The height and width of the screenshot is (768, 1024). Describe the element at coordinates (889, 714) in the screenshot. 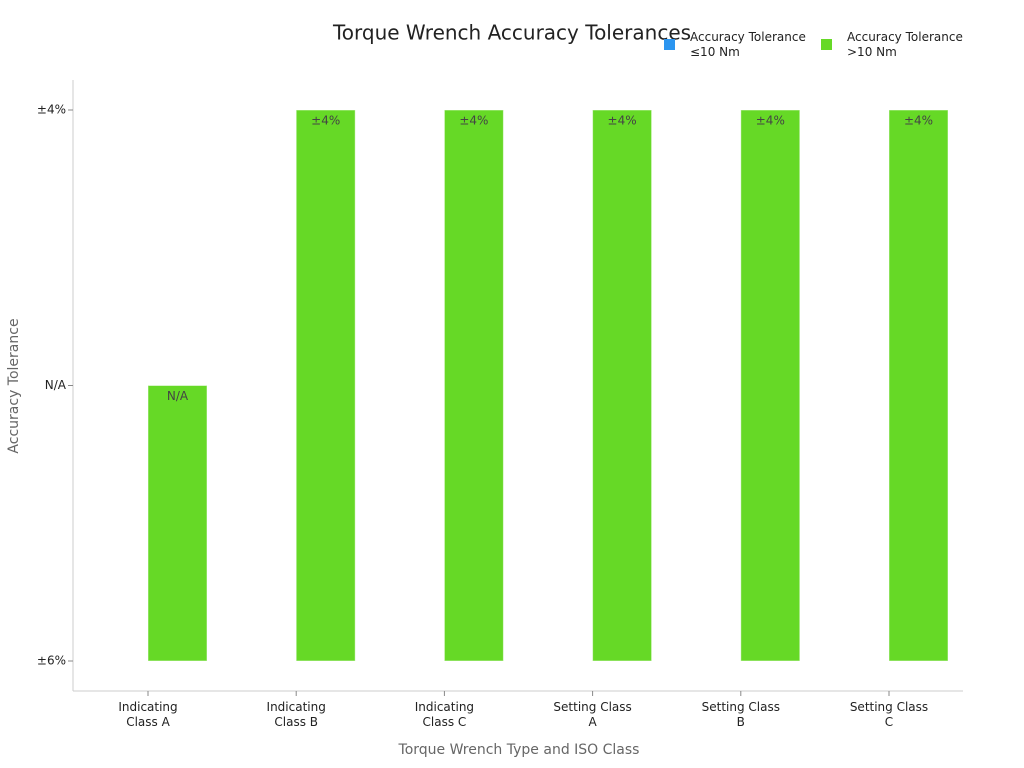

I see `x-tick-label: Setting Class C` at that location.